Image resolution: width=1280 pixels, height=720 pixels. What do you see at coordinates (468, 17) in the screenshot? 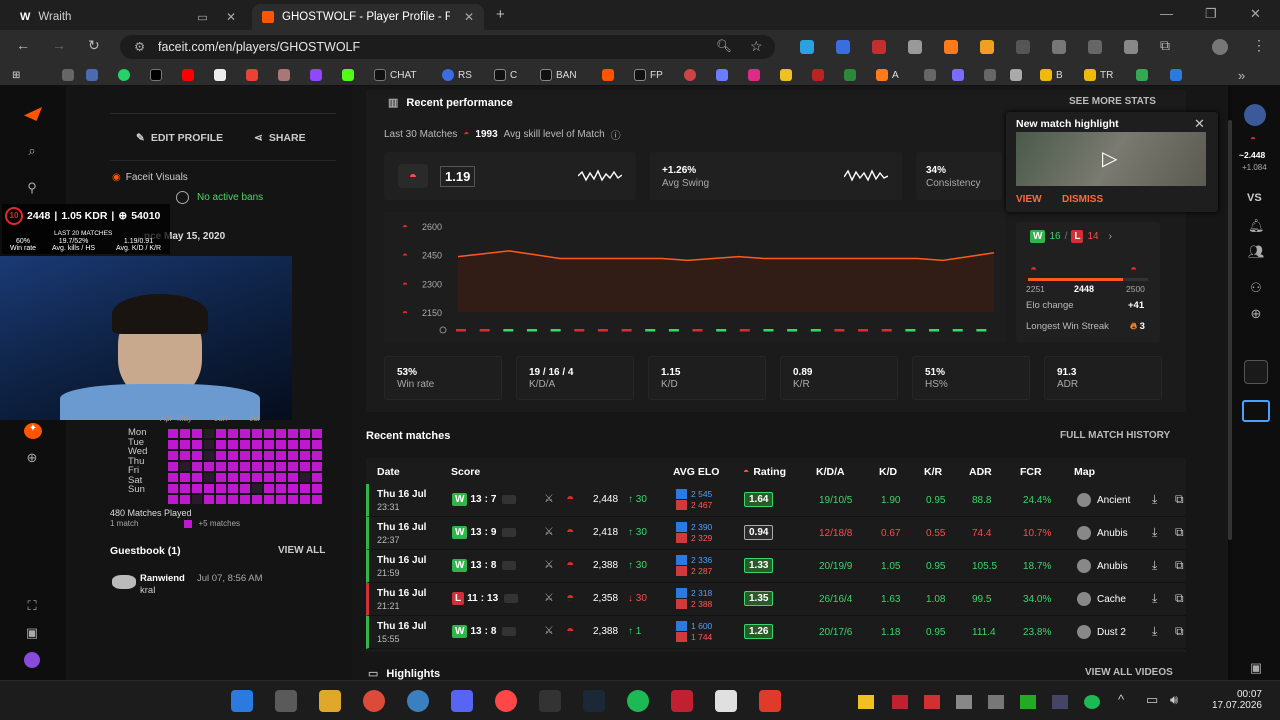
I see `close-icon: ✕` at bounding box center [468, 17].